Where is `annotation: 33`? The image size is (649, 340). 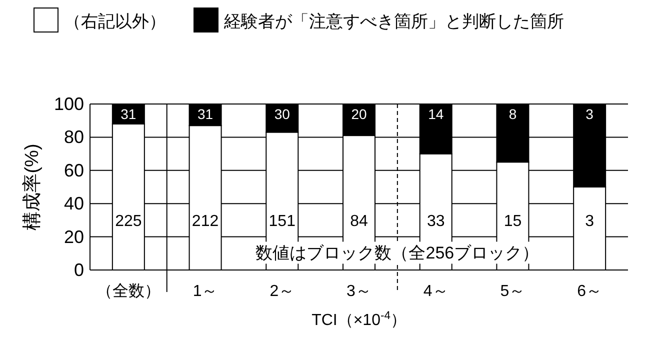
annotation: 33 is located at coordinates (435, 221).